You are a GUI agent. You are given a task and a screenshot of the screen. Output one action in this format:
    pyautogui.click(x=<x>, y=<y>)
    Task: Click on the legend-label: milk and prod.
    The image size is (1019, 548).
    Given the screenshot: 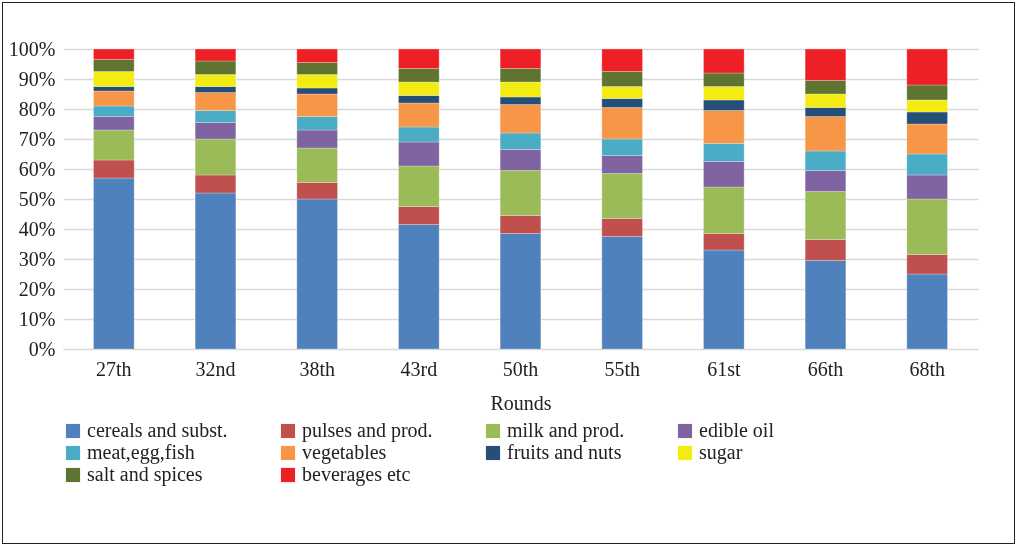 What is the action you would take?
    pyautogui.click(x=566, y=430)
    